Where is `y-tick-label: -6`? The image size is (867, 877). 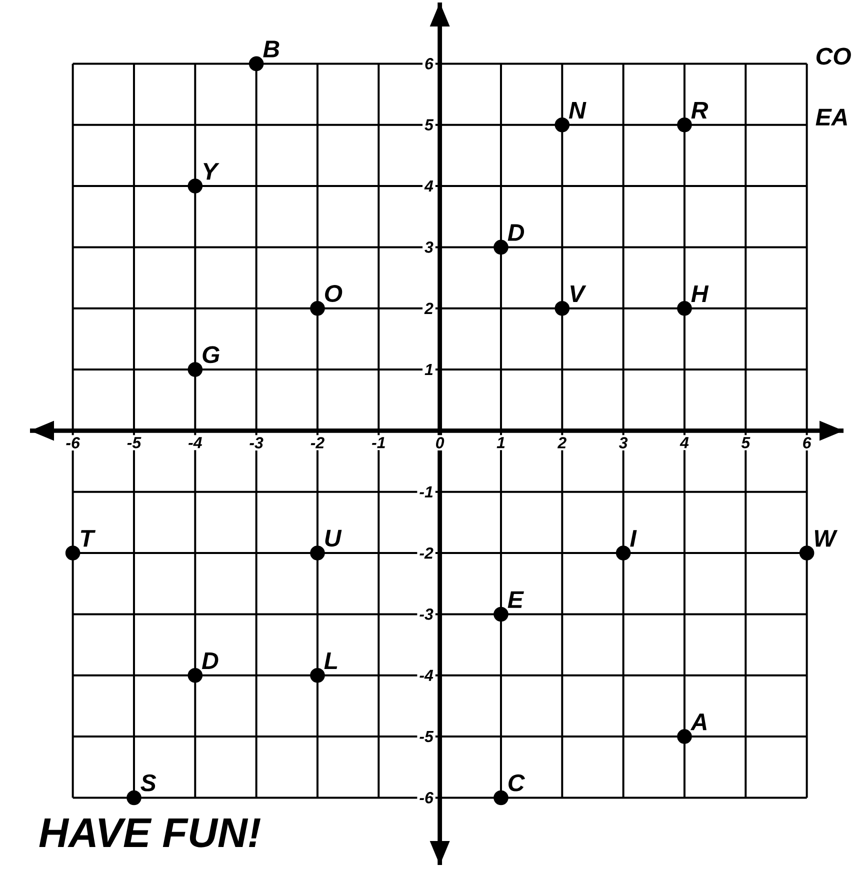 y-tick-label: -6 is located at coordinates (427, 798).